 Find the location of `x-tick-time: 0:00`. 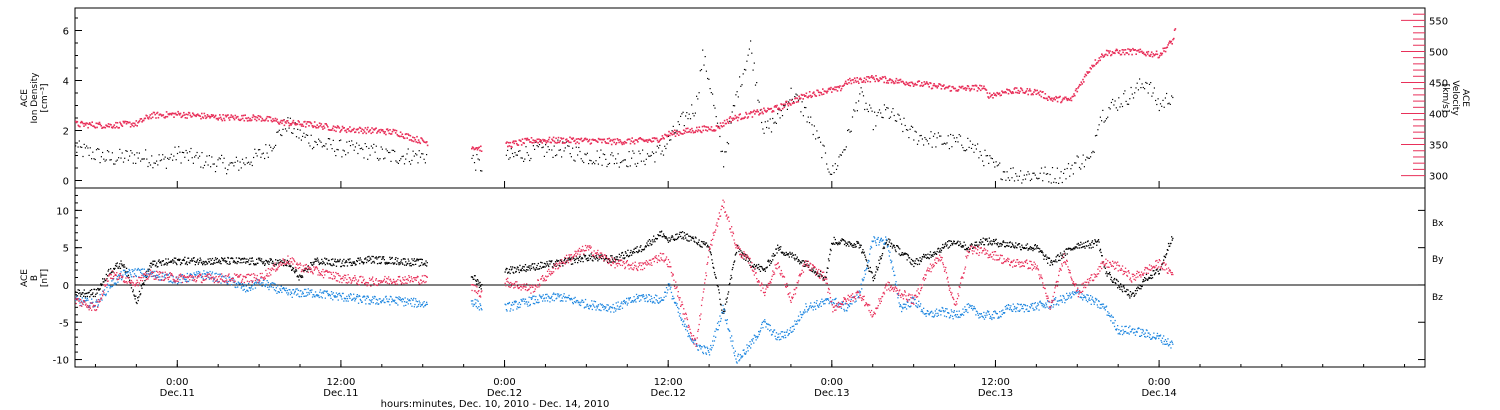

x-tick-time: 0:00 is located at coordinates (504, 382).